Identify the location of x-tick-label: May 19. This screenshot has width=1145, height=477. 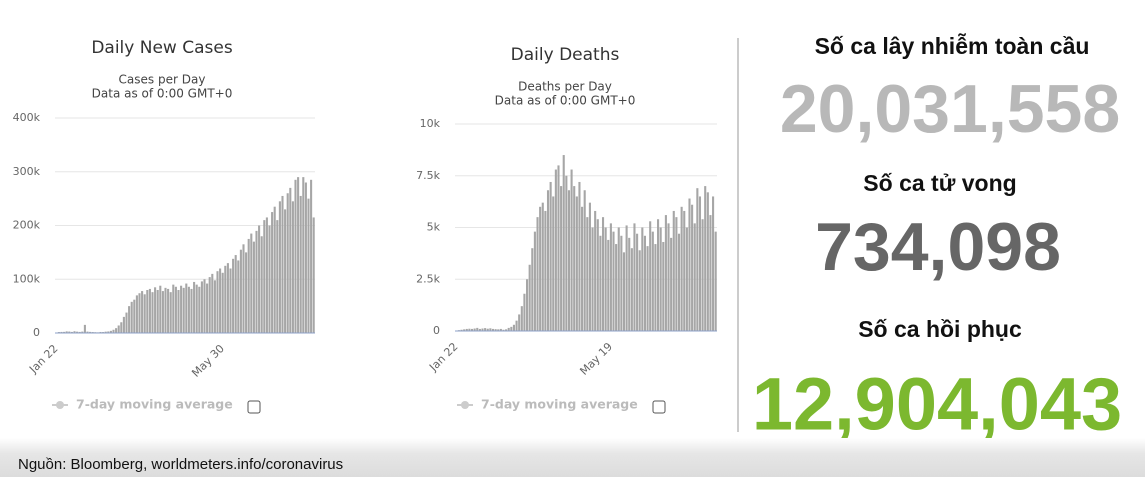
(596, 359).